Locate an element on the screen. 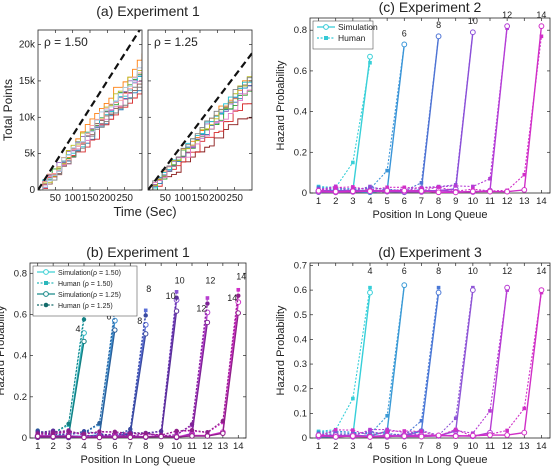  group-queue-8: 8 is located at coordinates (378, 353).